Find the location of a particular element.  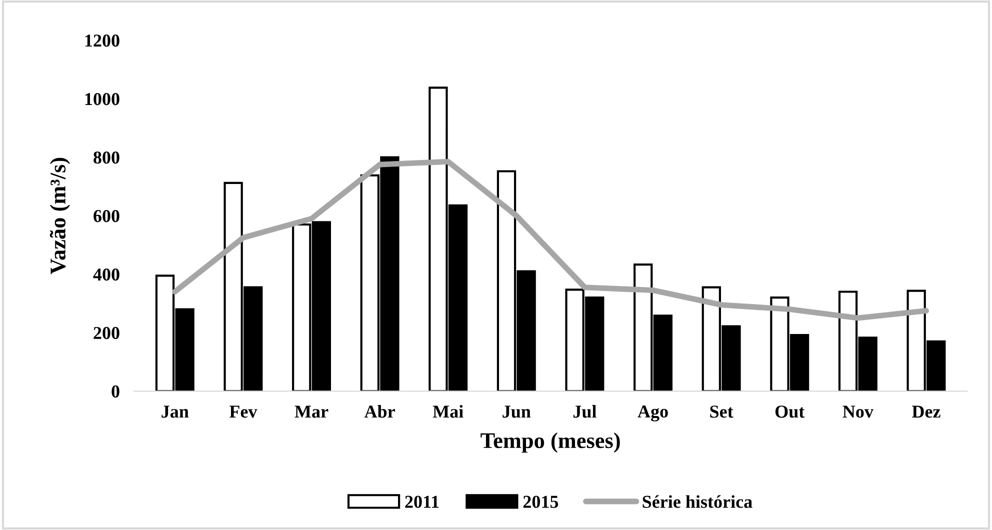

x-tick-label: Nov is located at coordinates (858, 412).